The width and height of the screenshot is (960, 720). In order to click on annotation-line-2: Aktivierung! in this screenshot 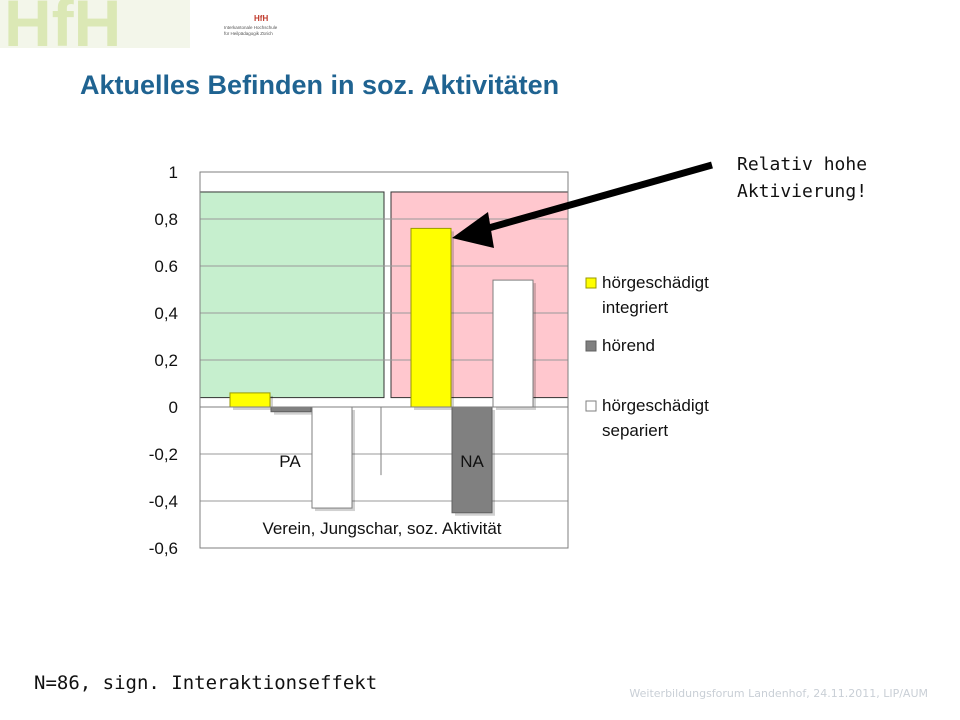, I will do `click(802, 191)`.